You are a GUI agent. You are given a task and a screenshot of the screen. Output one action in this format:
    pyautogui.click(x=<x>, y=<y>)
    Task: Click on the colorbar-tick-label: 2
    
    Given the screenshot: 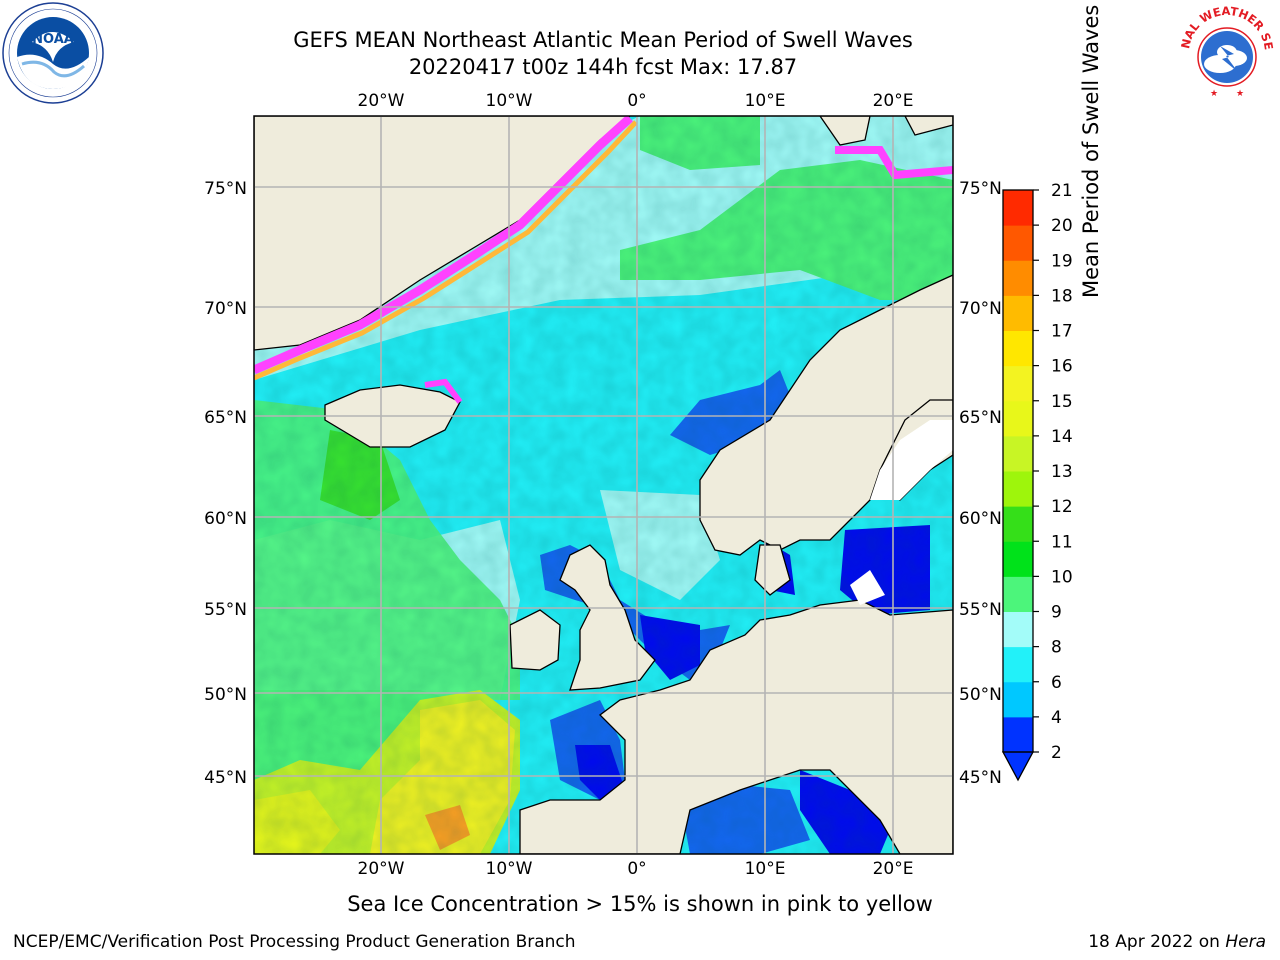 What is the action you would take?
    pyautogui.click(x=1056, y=753)
    